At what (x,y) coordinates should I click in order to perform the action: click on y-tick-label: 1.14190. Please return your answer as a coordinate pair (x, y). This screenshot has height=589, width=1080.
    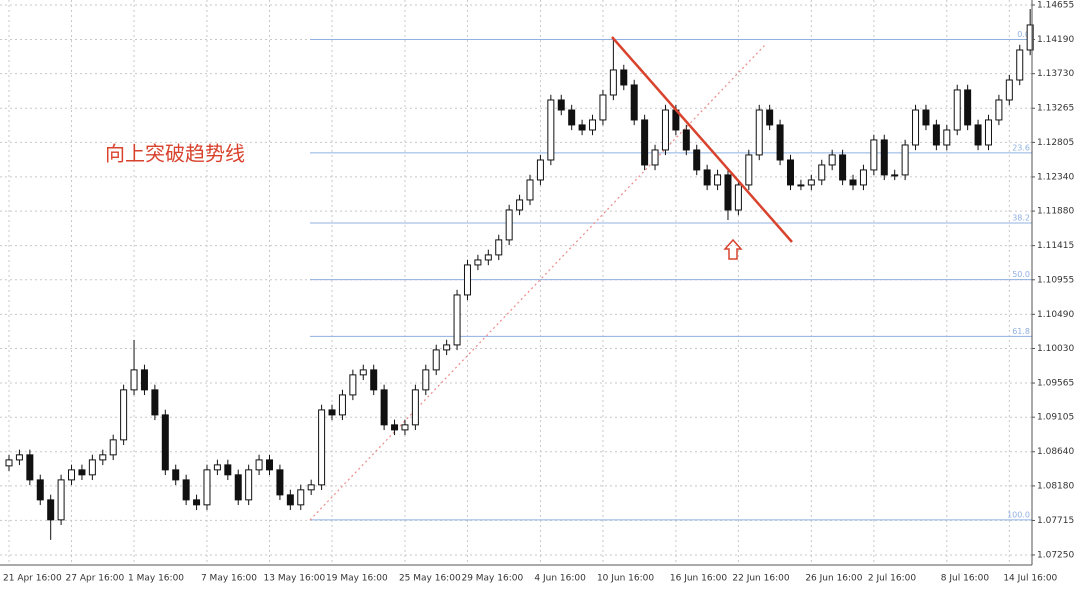
    Looking at the image, I should click on (1055, 40).